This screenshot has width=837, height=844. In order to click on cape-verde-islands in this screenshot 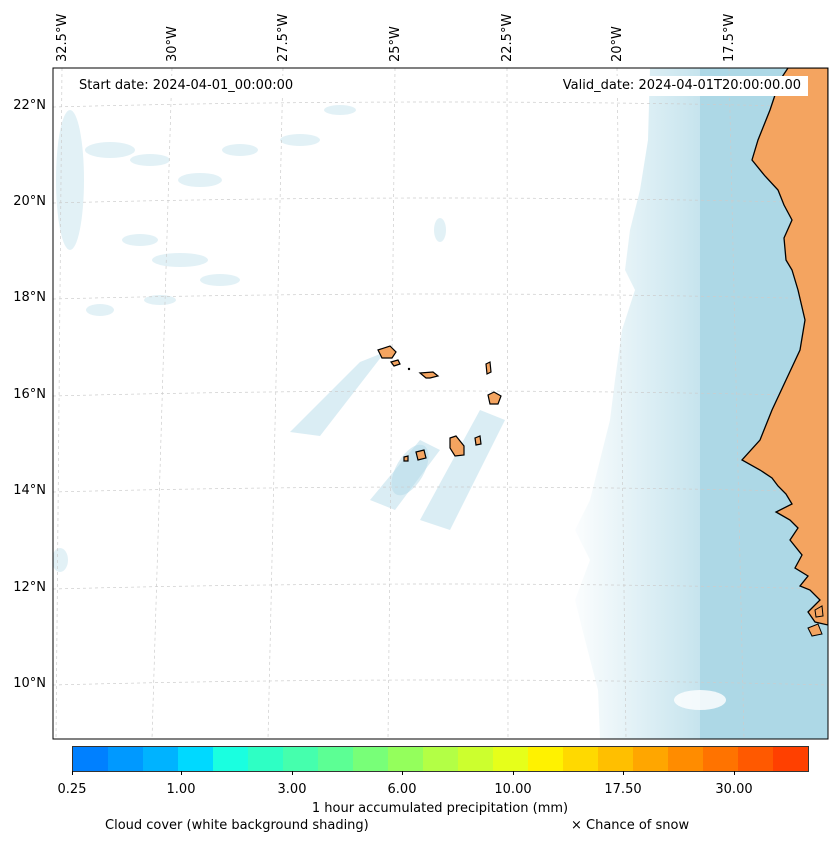, I will do `click(439, 403)`.